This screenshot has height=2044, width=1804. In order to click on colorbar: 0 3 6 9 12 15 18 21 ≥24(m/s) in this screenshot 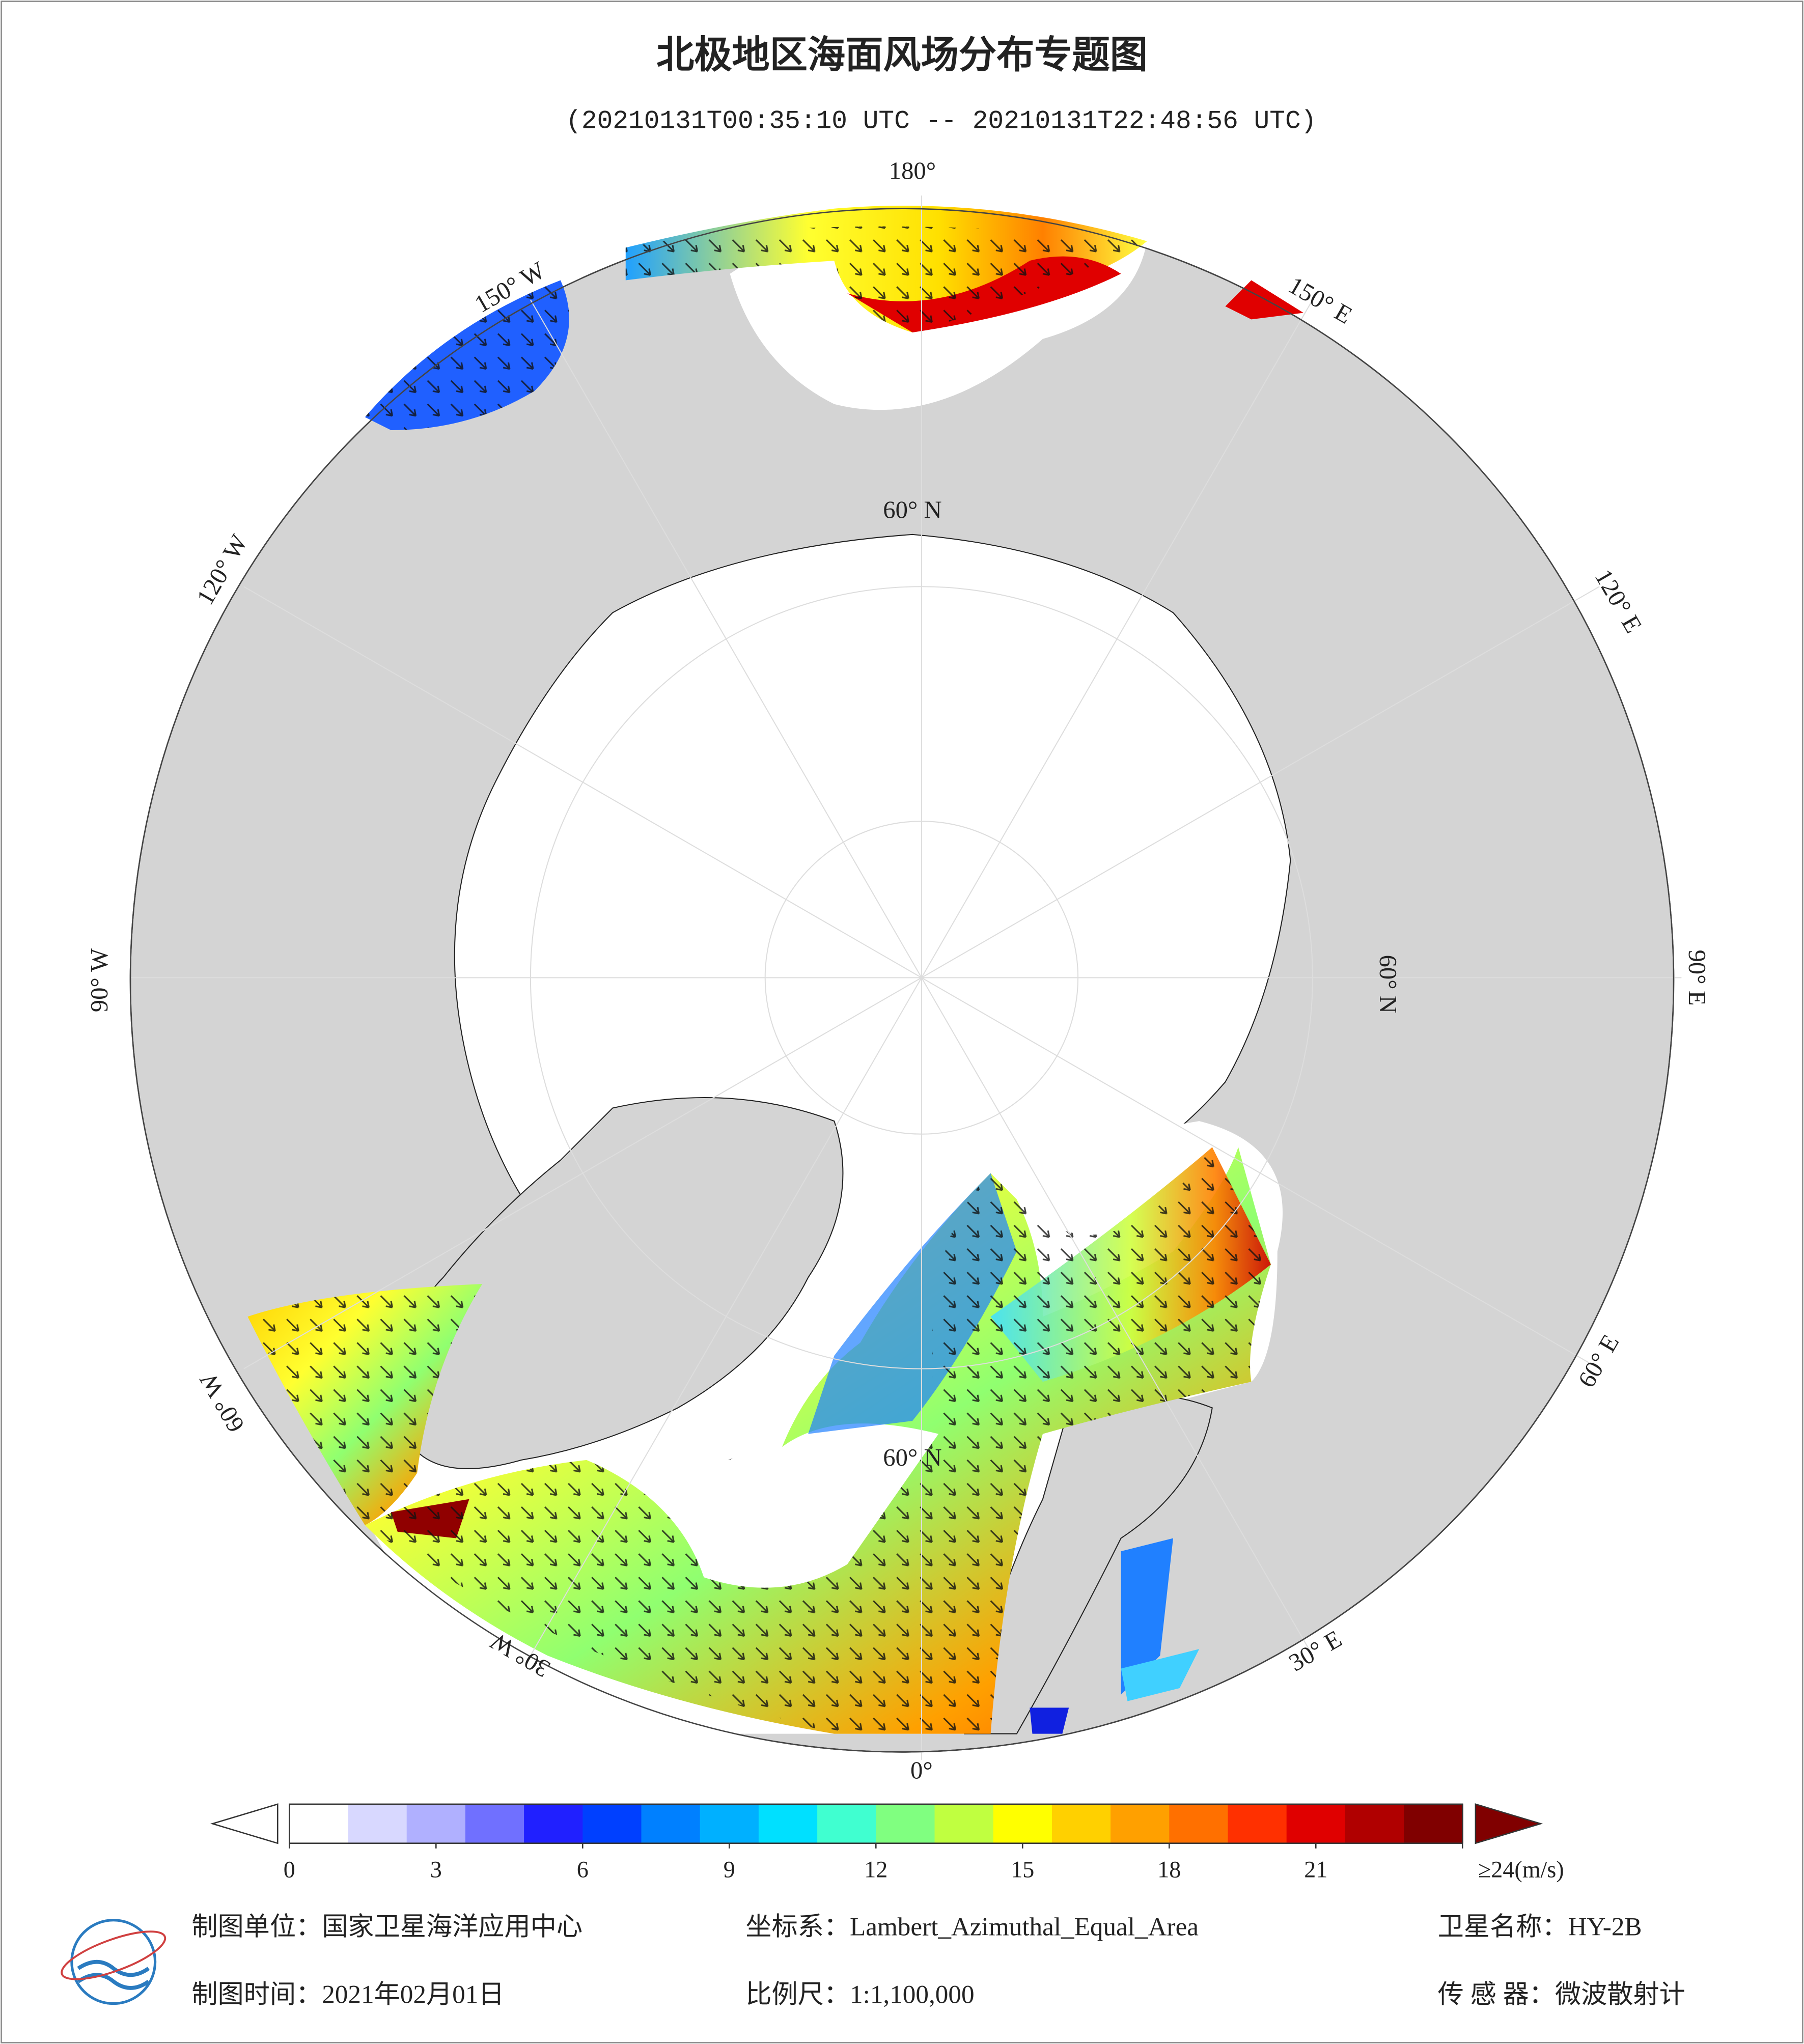, I will do `click(887, 1843)`.